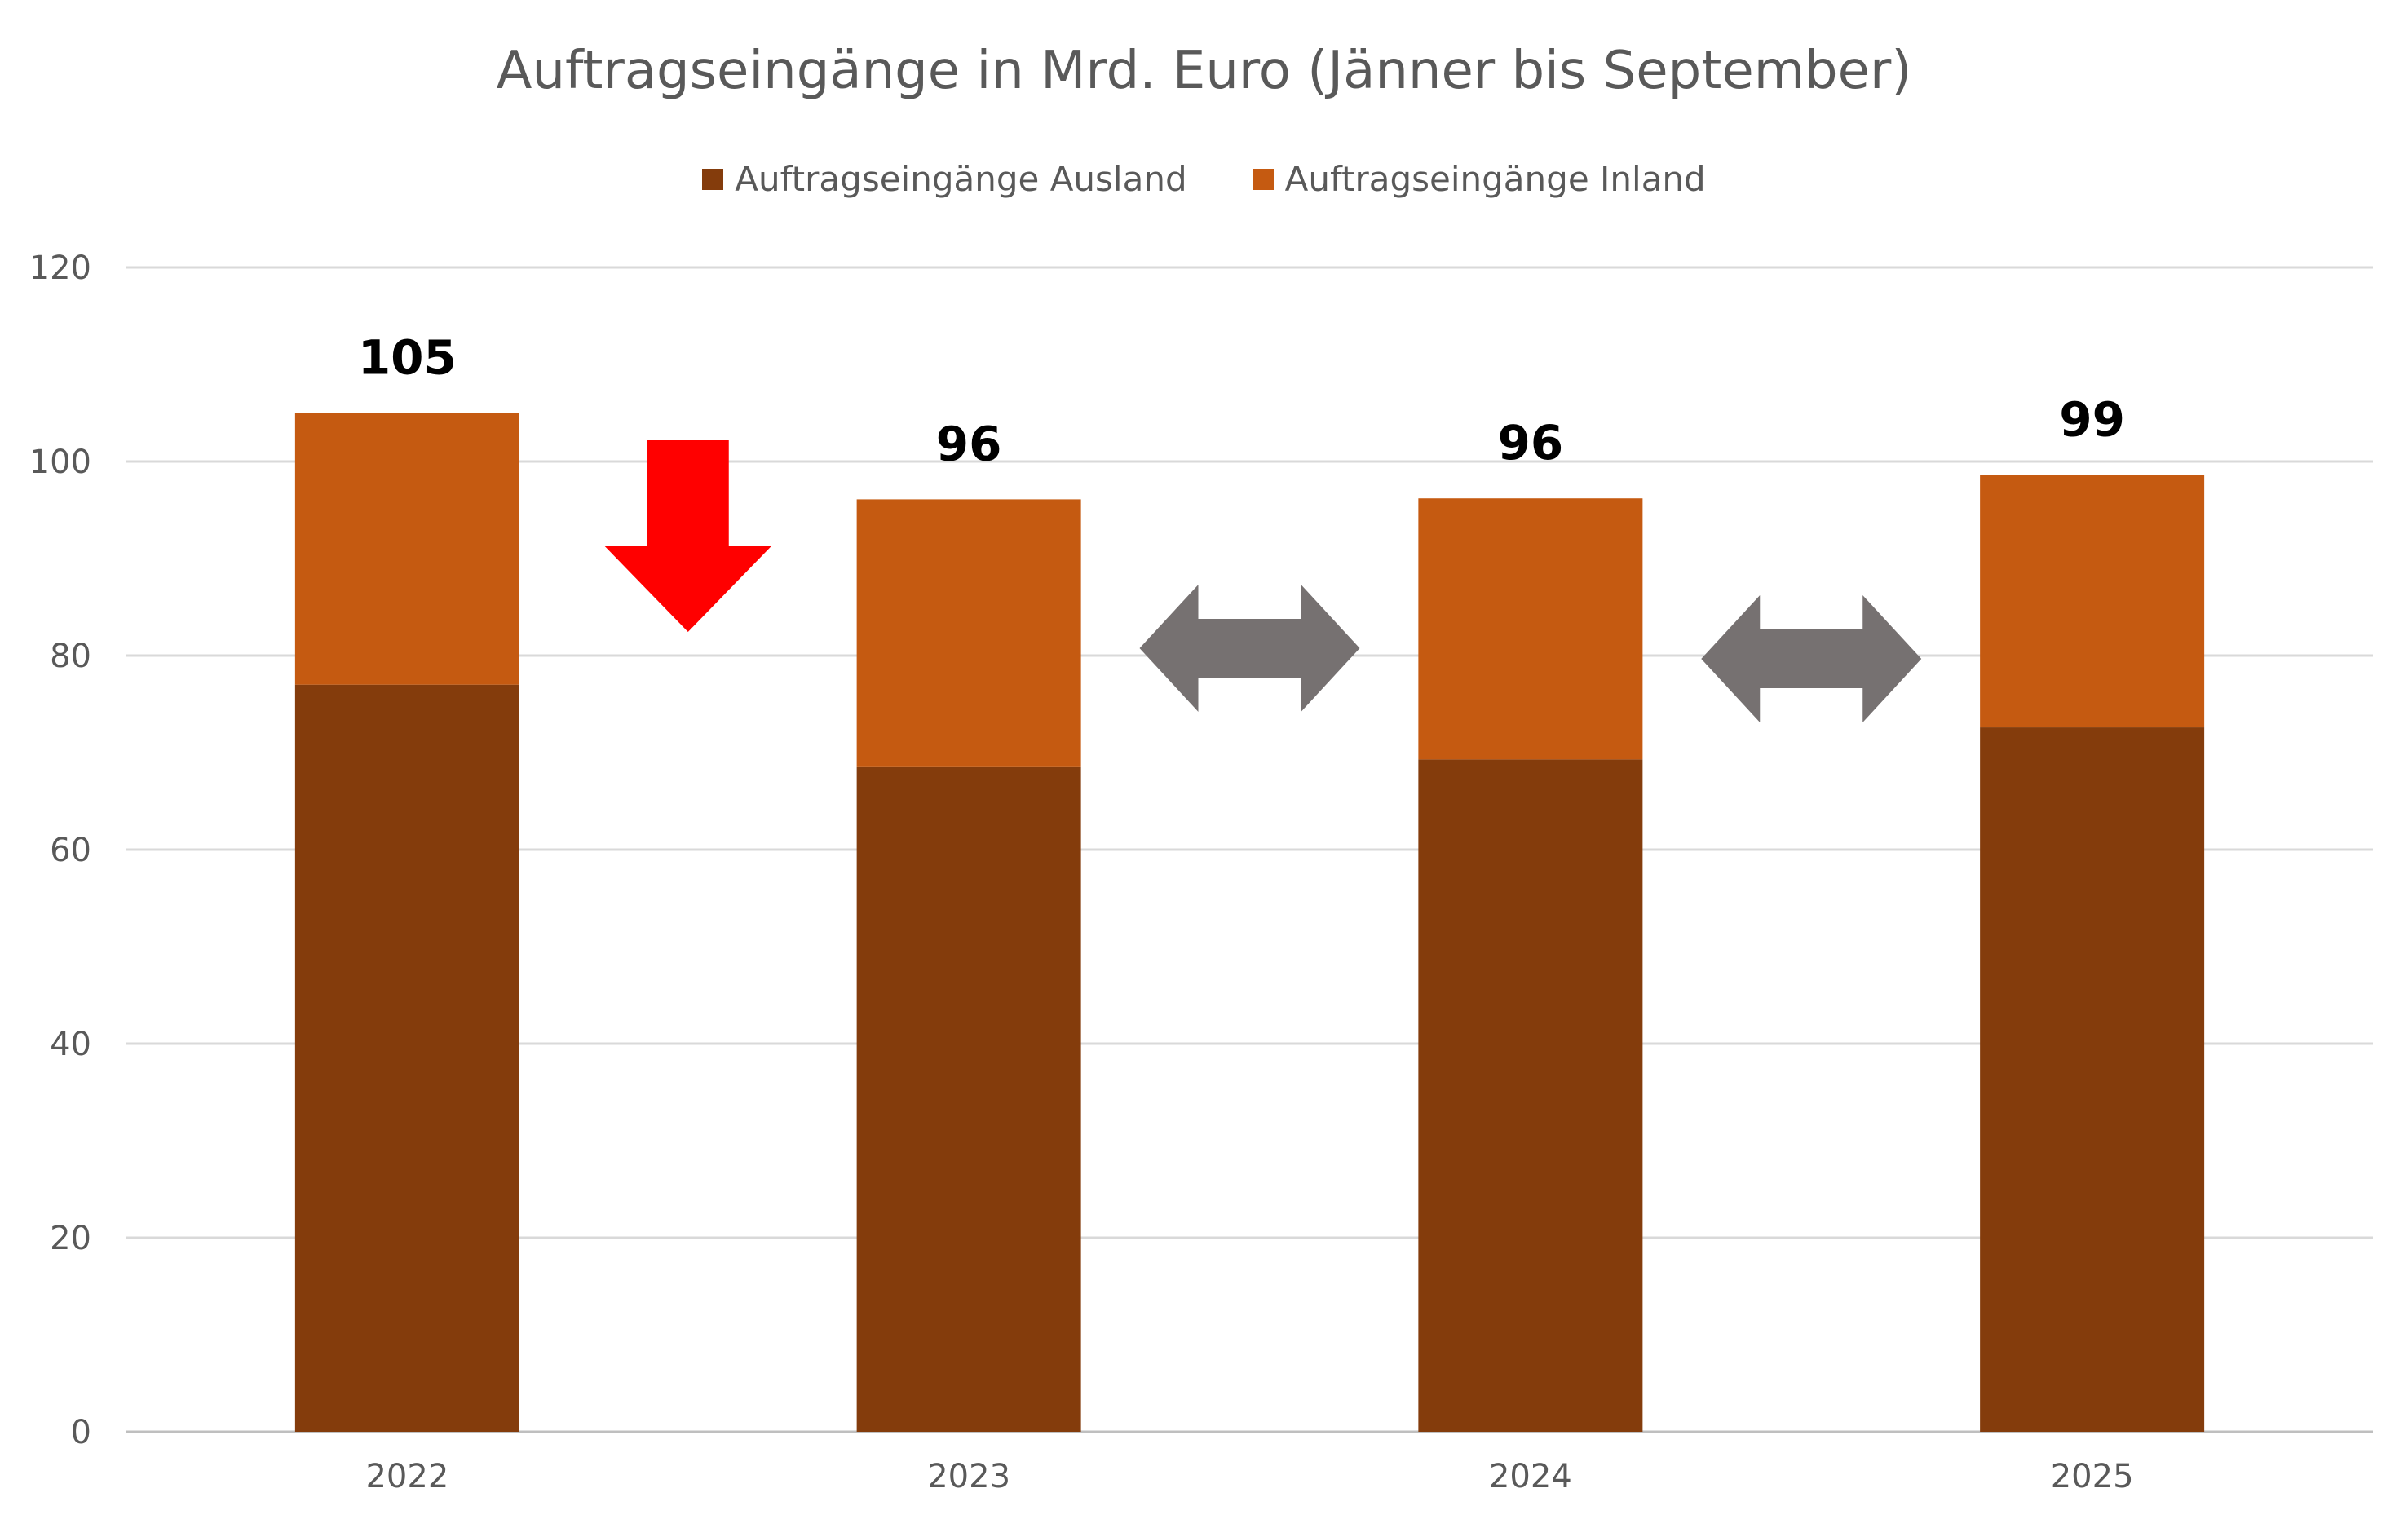 The image size is (2408, 1528). Describe the element at coordinates (60, 462) in the screenshot. I see `y-tick-label: 100` at that location.